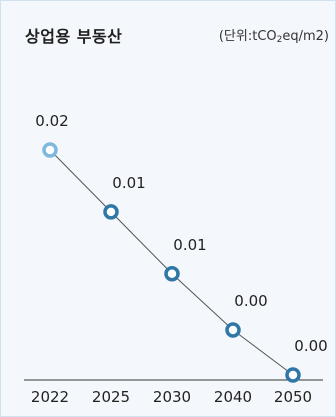 The height and width of the screenshot is (417, 336). What do you see at coordinates (293, 397) in the screenshot?
I see `x-tick-label-2050: 2050` at bounding box center [293, 397].